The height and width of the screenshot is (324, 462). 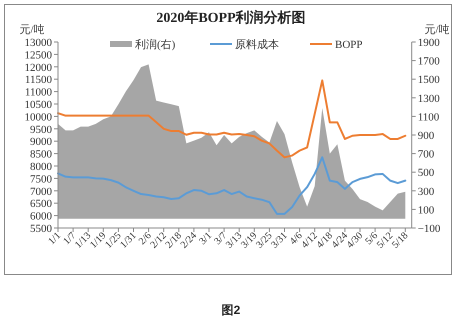 I want to click on y2-tick-label: 1100, so click(x=429, y=117).